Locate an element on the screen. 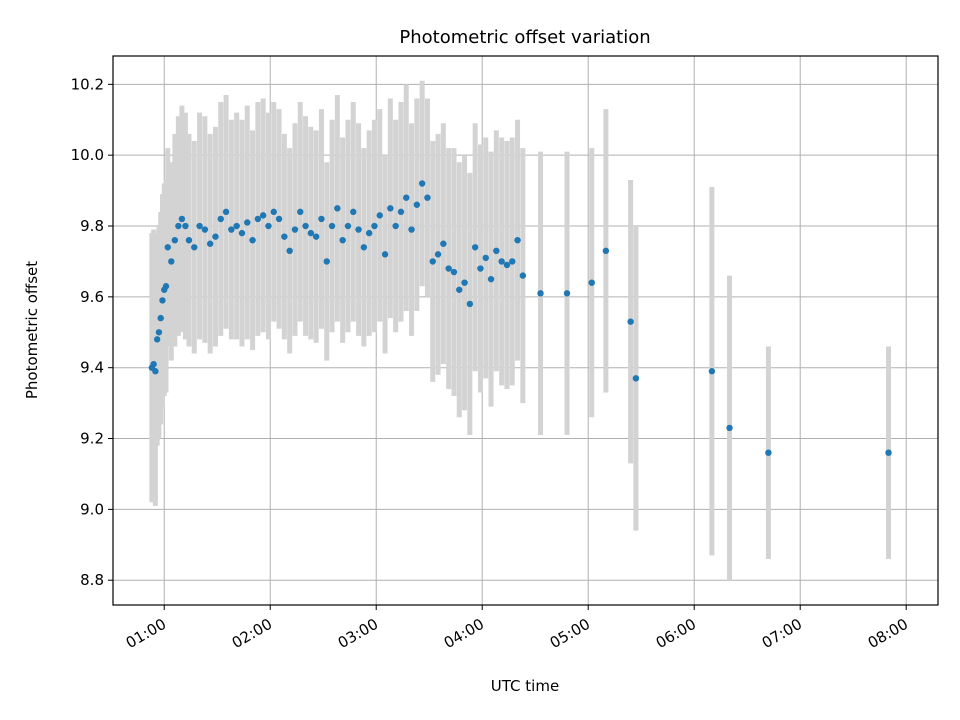 Image resolution: width=960 pixels, height=720 pixels. y-tick-label: 9.4 is located at coordinates (92, 368).